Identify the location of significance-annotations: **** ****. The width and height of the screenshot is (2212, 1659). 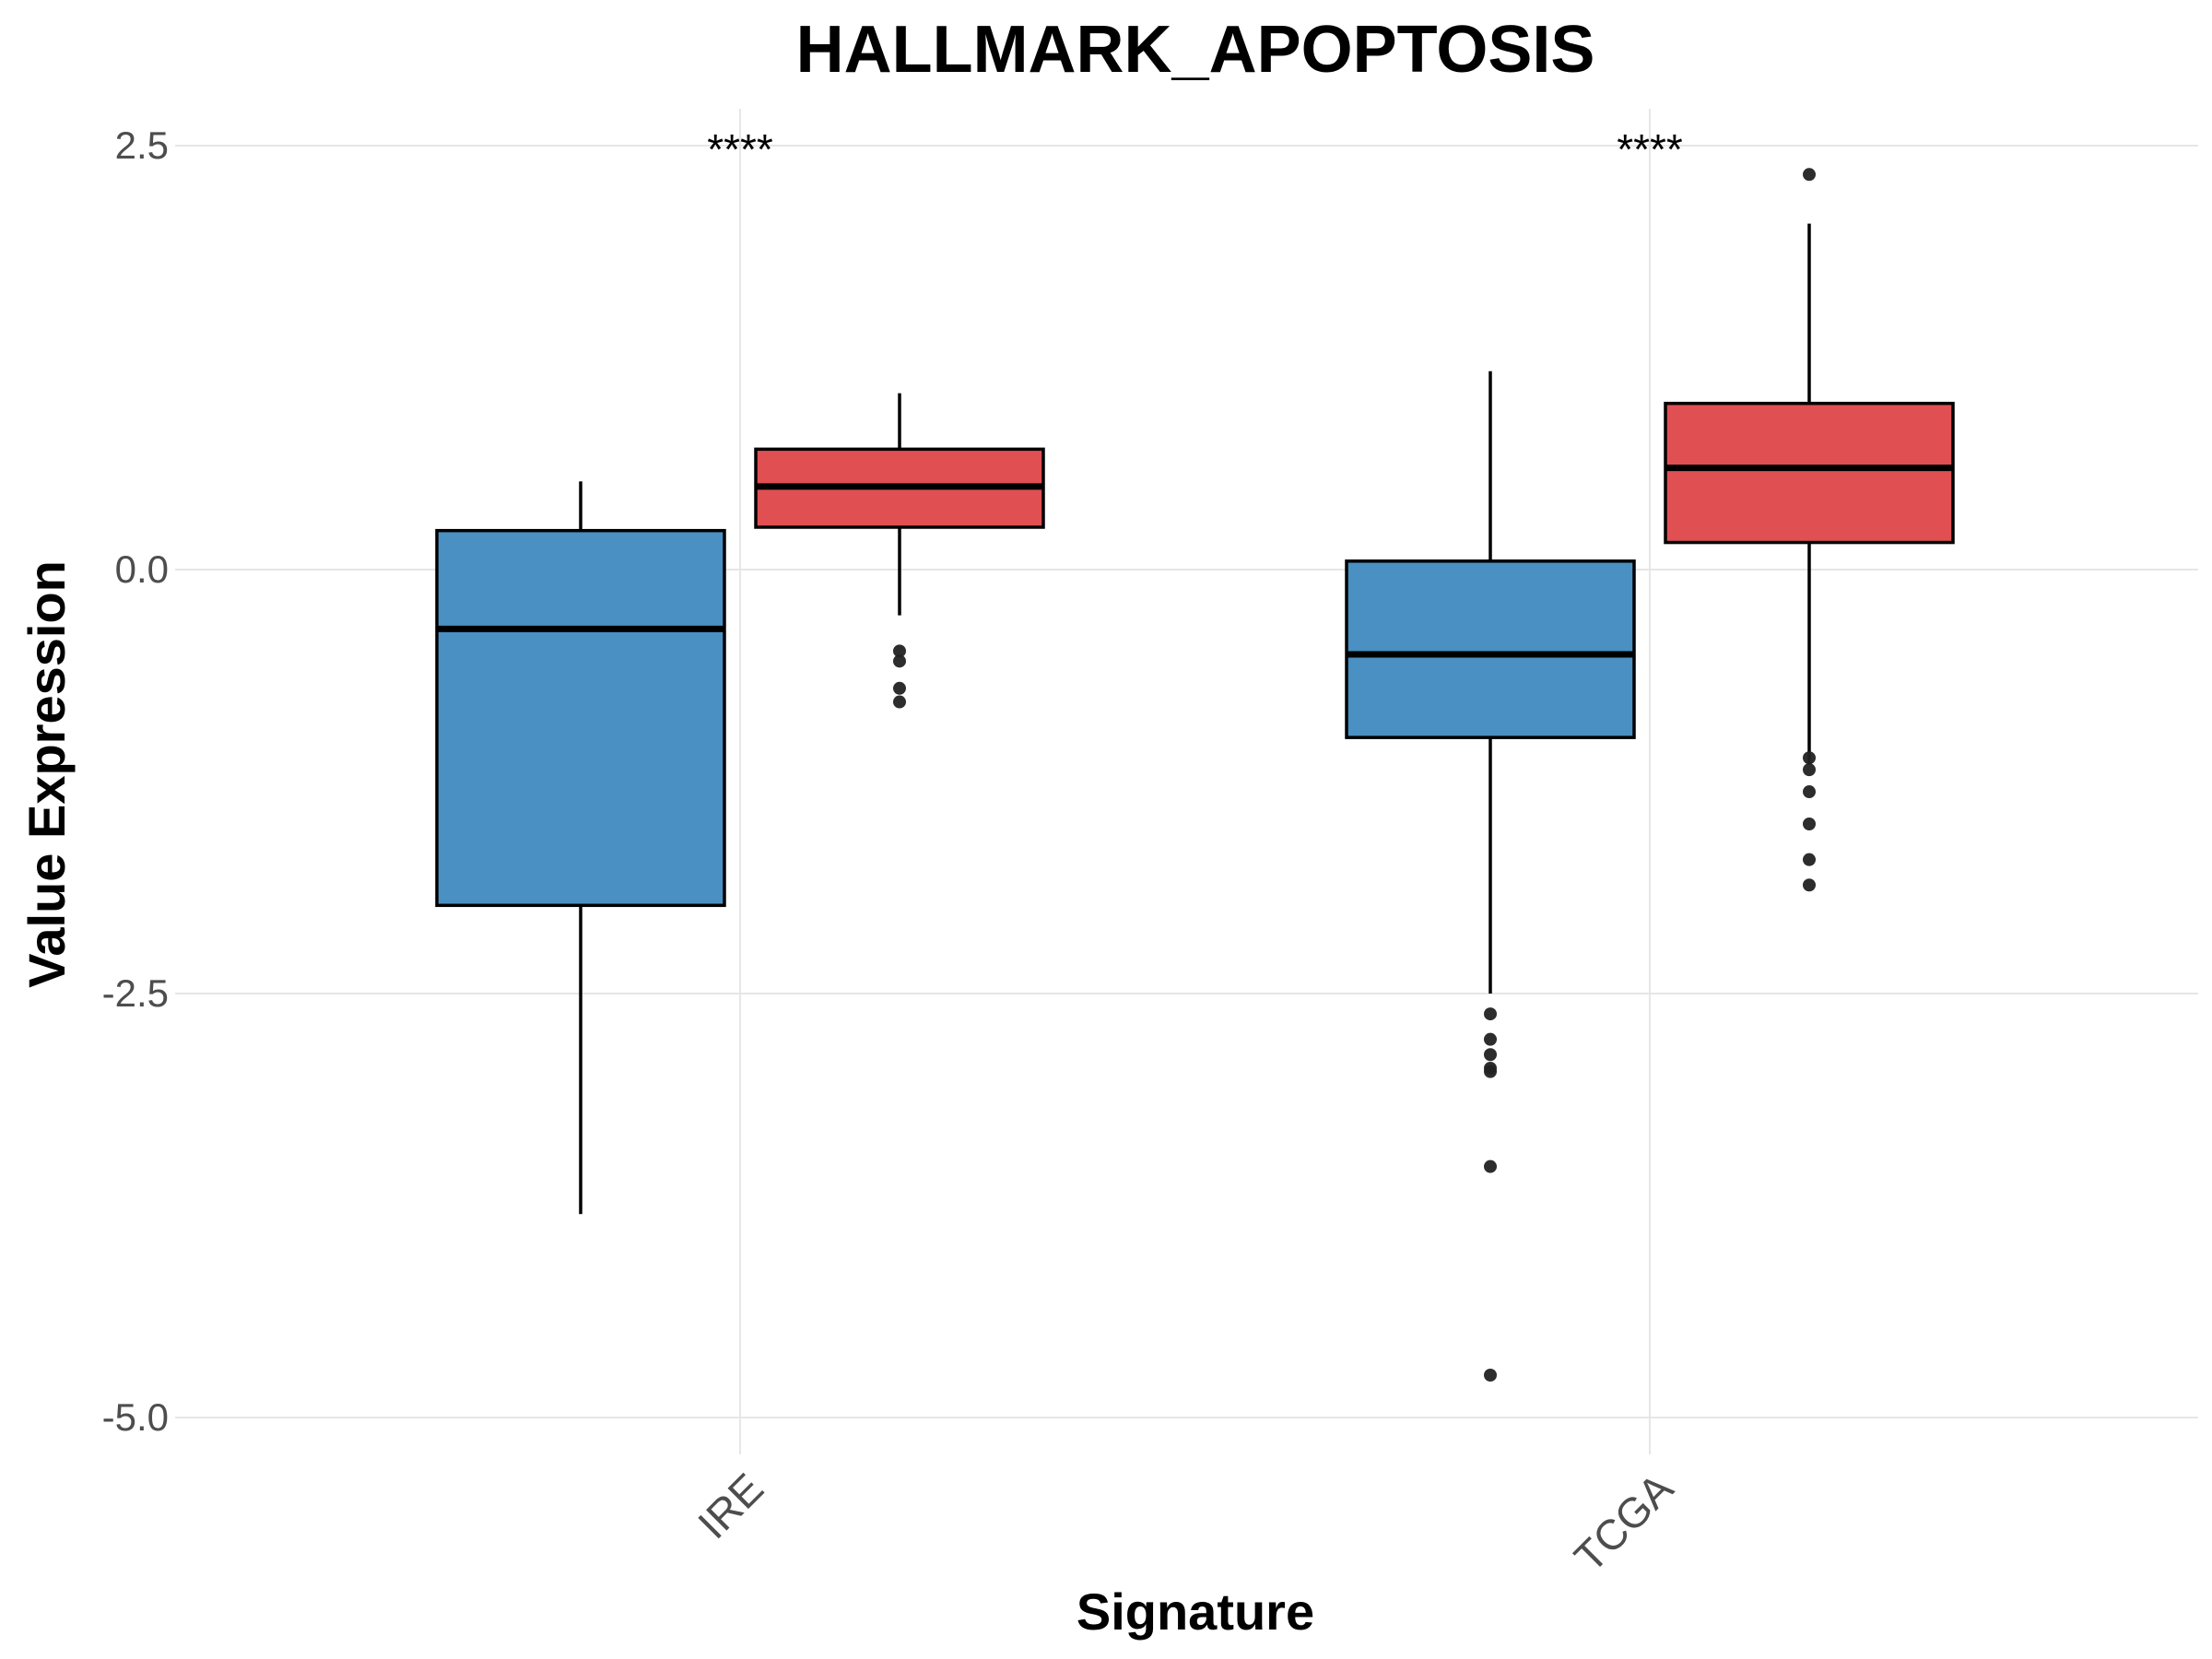
(1195, 149).